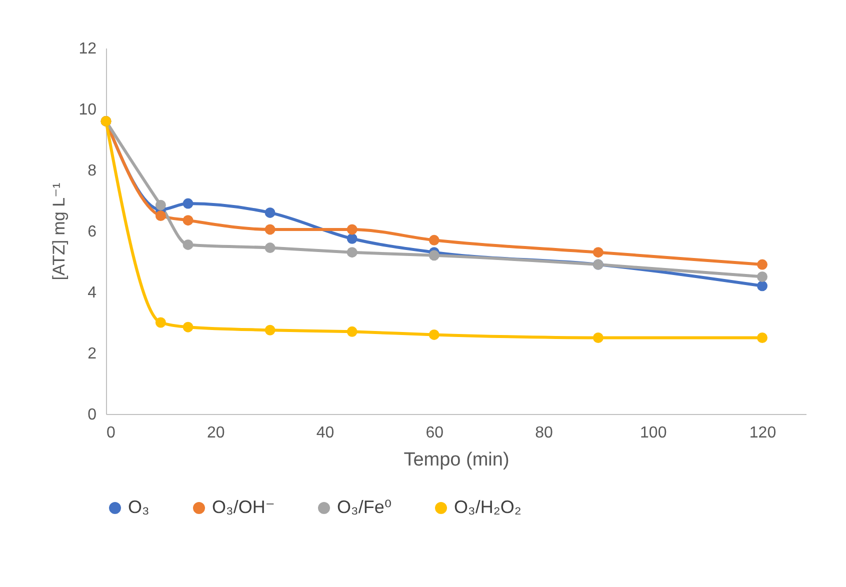  What do you see at coordinates (243, 507) in the screenshot?
I see `legend-label: O₃/OH⁻` at bounding box center [243, 507].